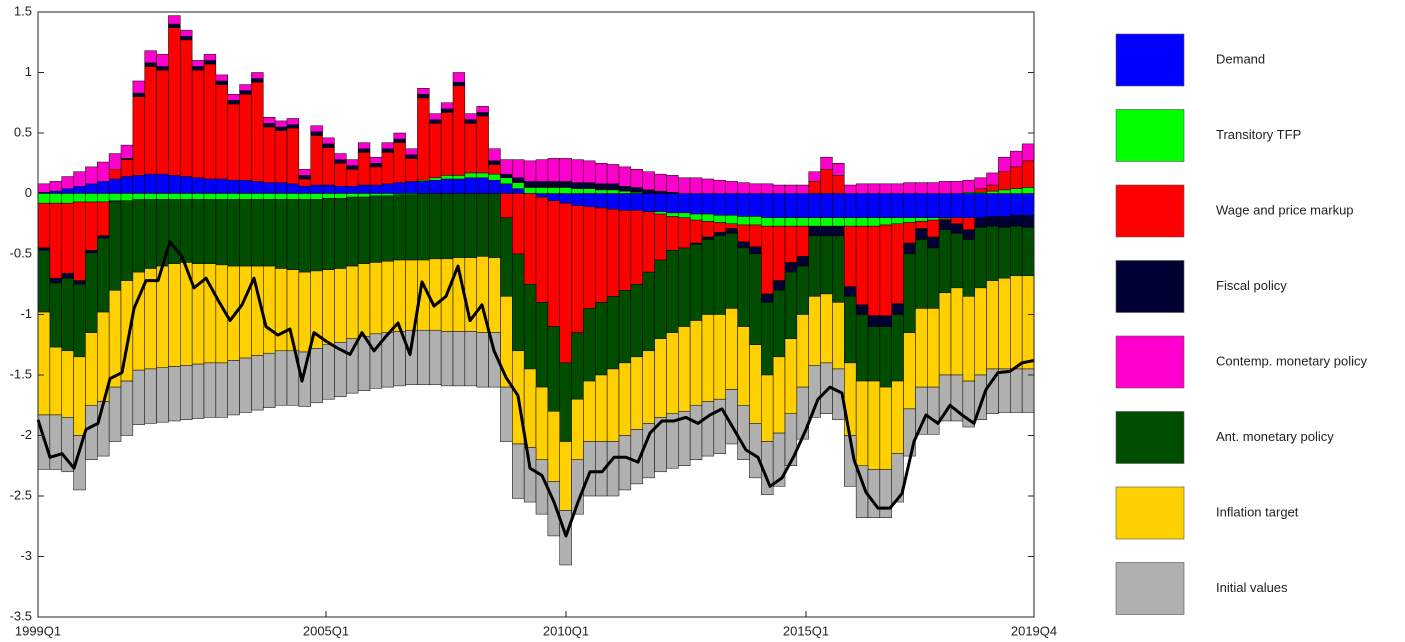 The height and width of the screenshot is (642, 1405). What do you see at coordinates (1275, 436) in the screenshot?
I see `legend-label: Ant. monetary policy` at bounding box center [1275, 436].